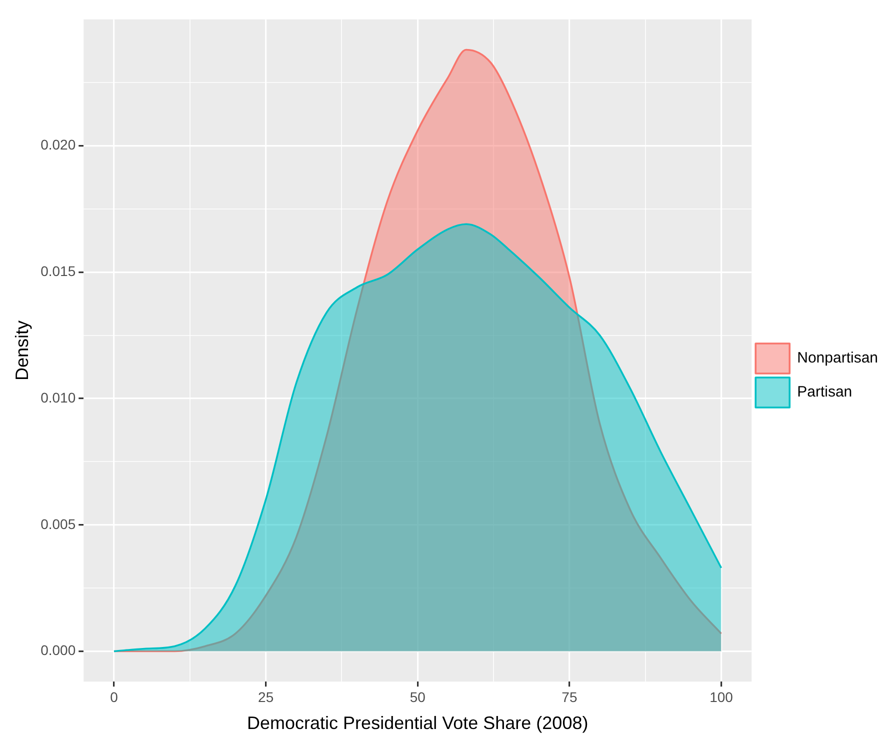 This screenshot has width=896, height=747. What do you see at coordinates (114, 696) in the screenshot?
I see `x-tick-label: 0` at bounding box center [114, 696].